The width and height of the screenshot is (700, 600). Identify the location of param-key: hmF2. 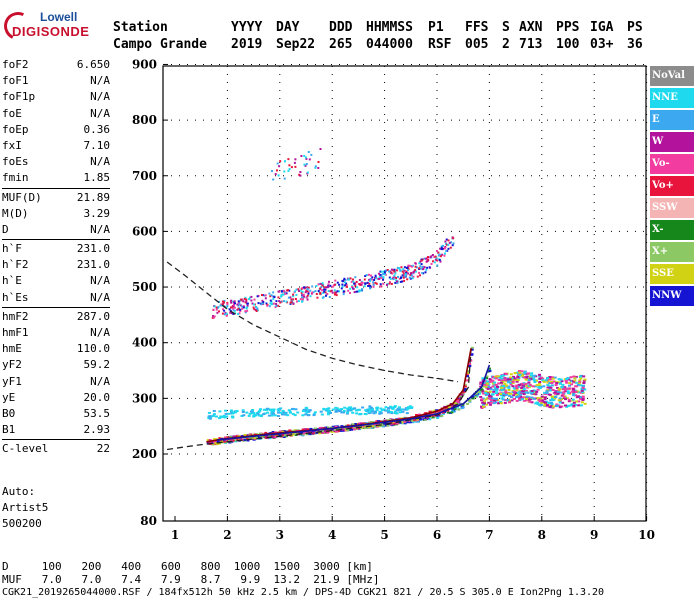
(15, 316).